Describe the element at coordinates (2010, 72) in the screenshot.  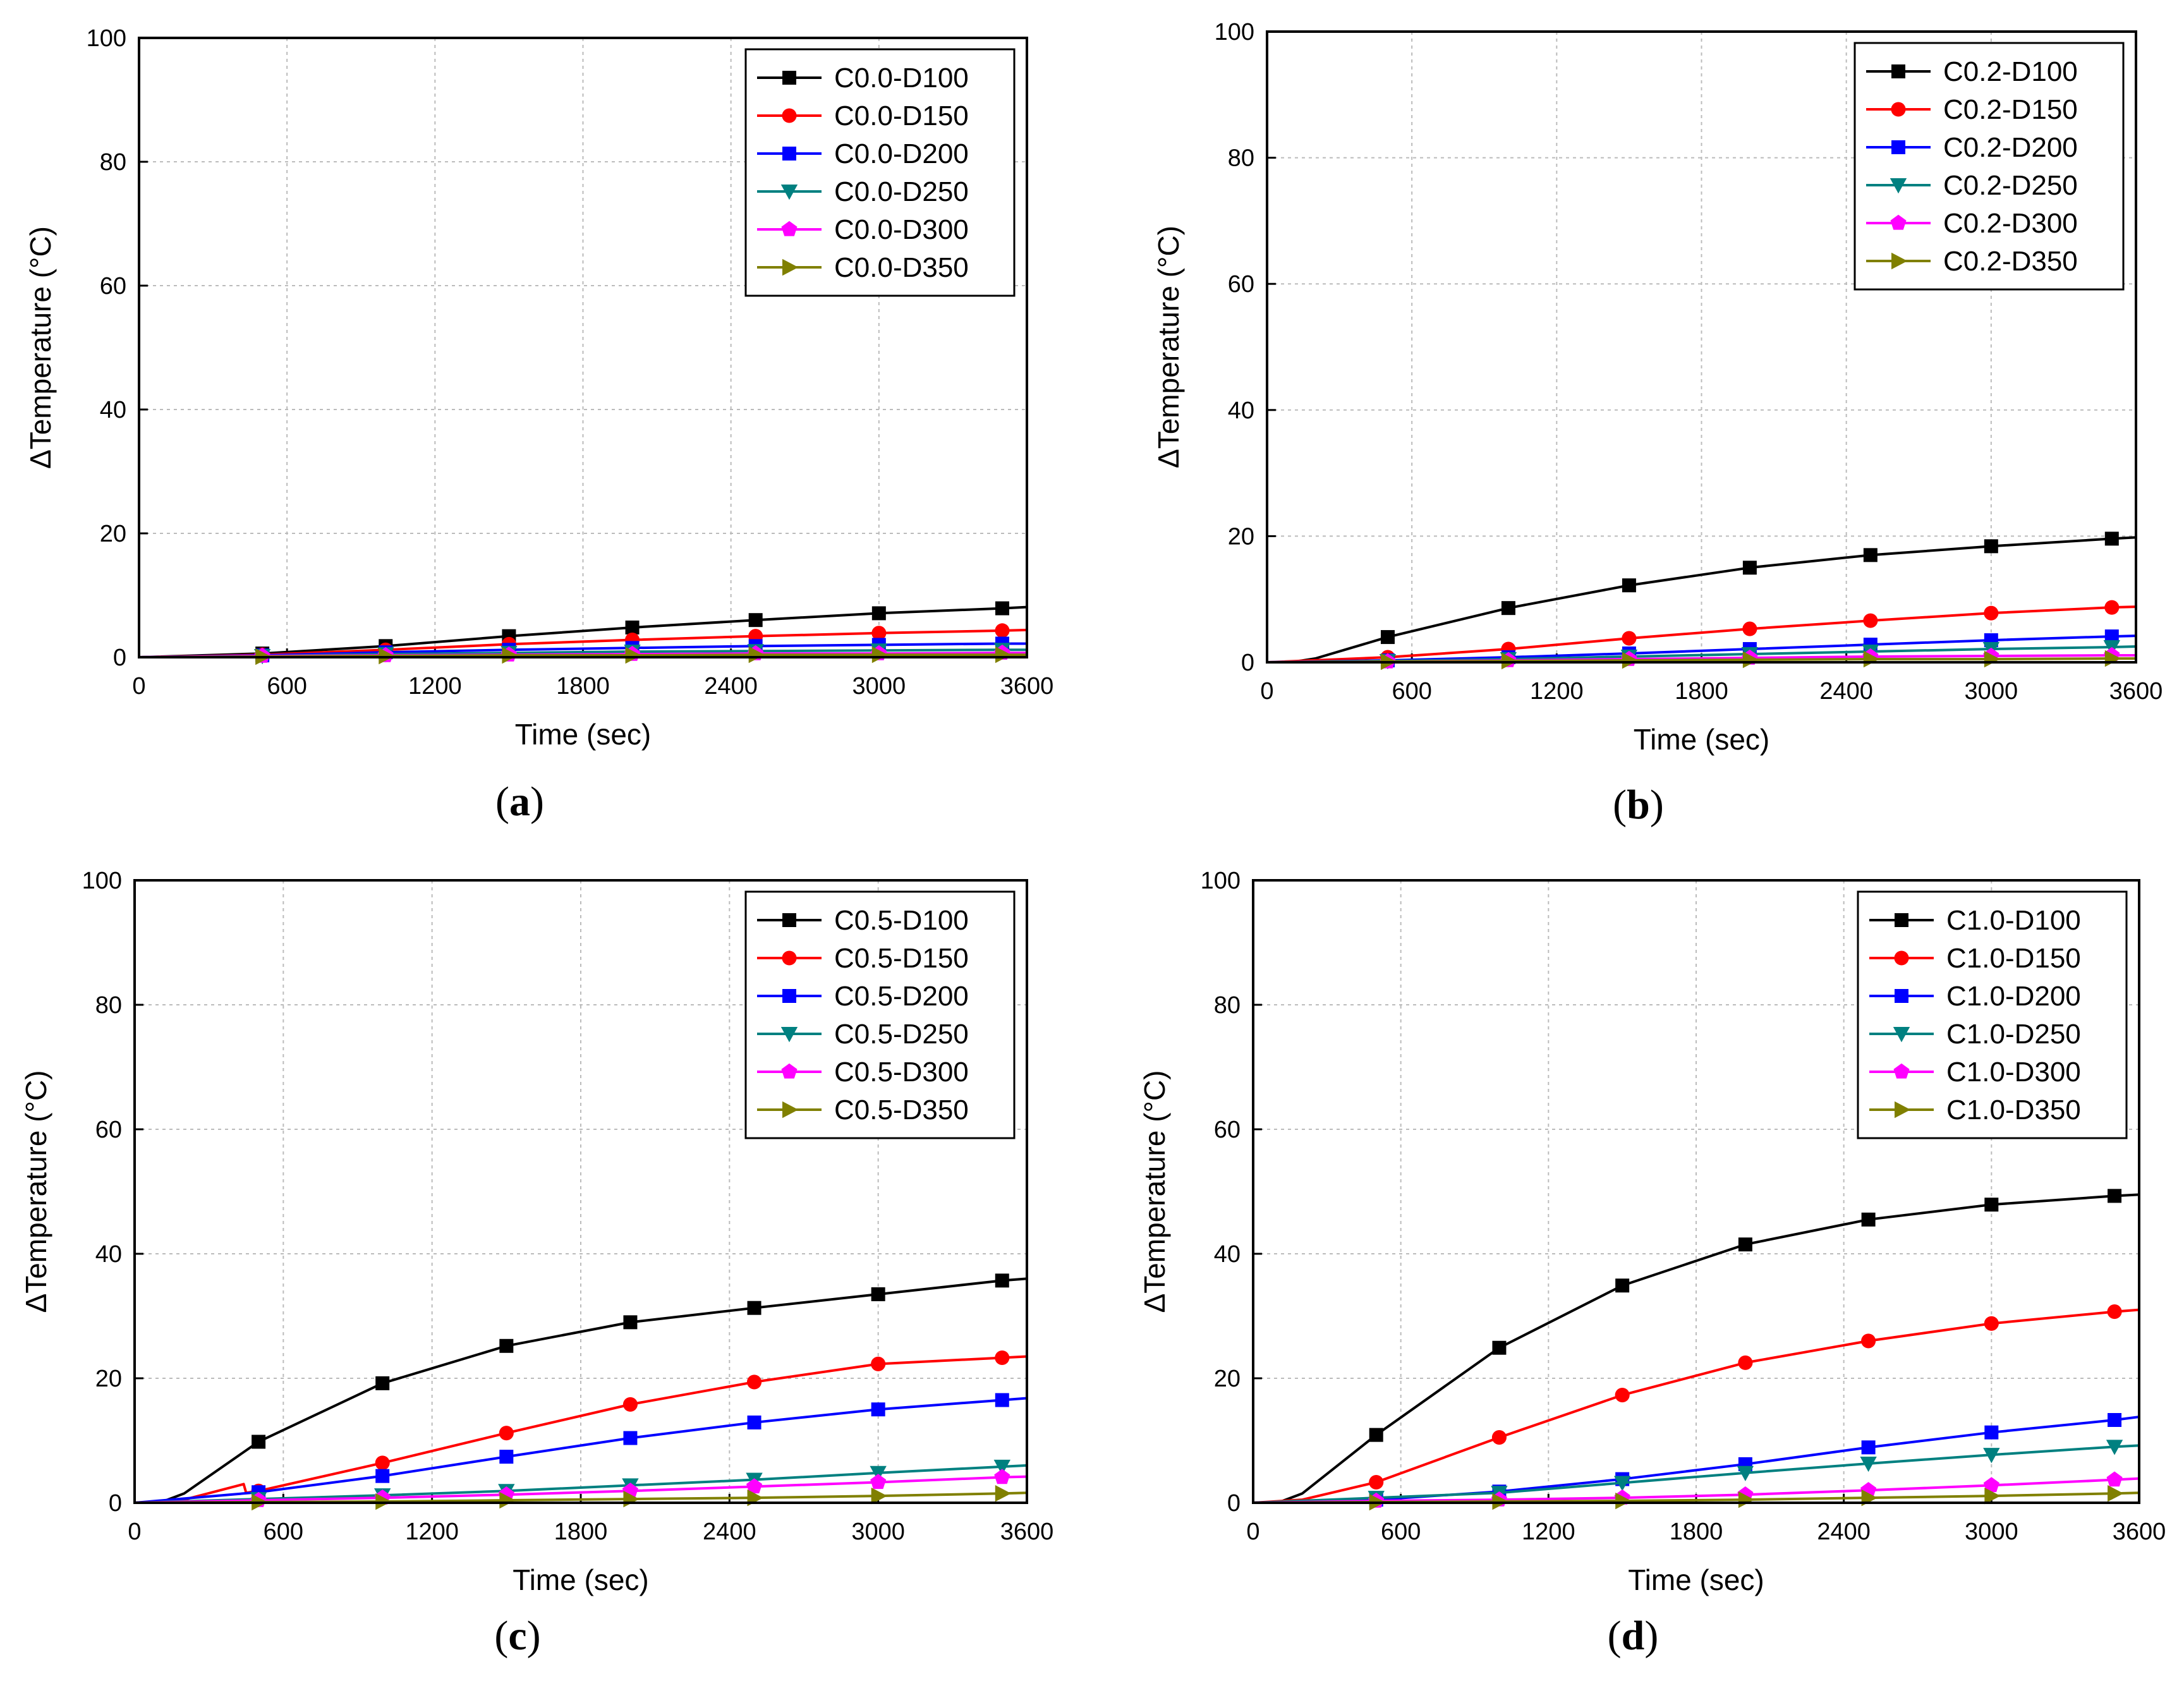
I see `legend-entry: C0.2-D100` at that location.